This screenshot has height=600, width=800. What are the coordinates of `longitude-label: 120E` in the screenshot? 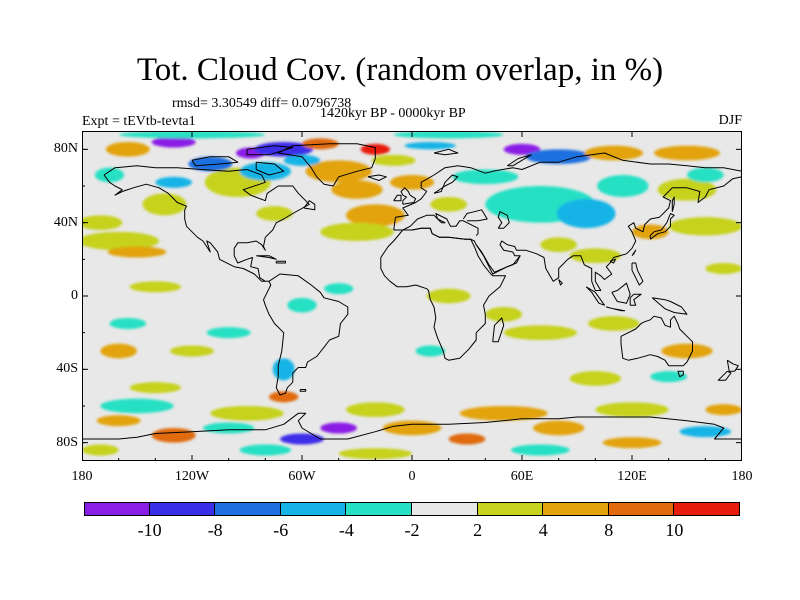 It's located at (632, 476).